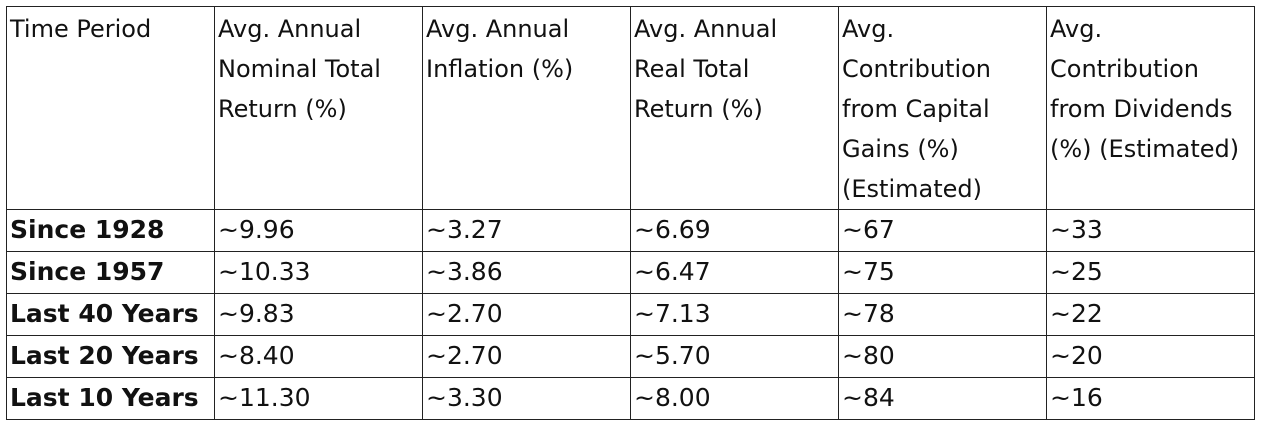 This screenshot has height=424, width=1262. Describe the element at coordinates (1150, 398) in the screenshot. I see `cell-dividends: ~16` at that location.